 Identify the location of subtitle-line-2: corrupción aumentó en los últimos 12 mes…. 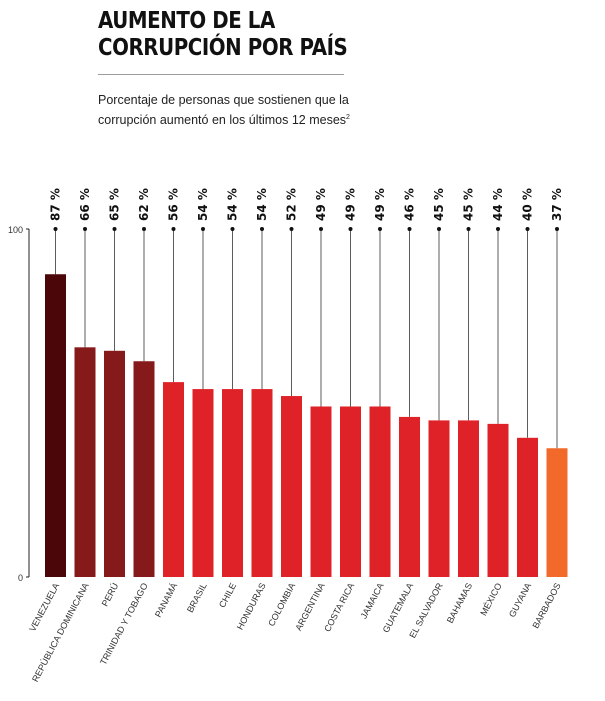
(224, 120).